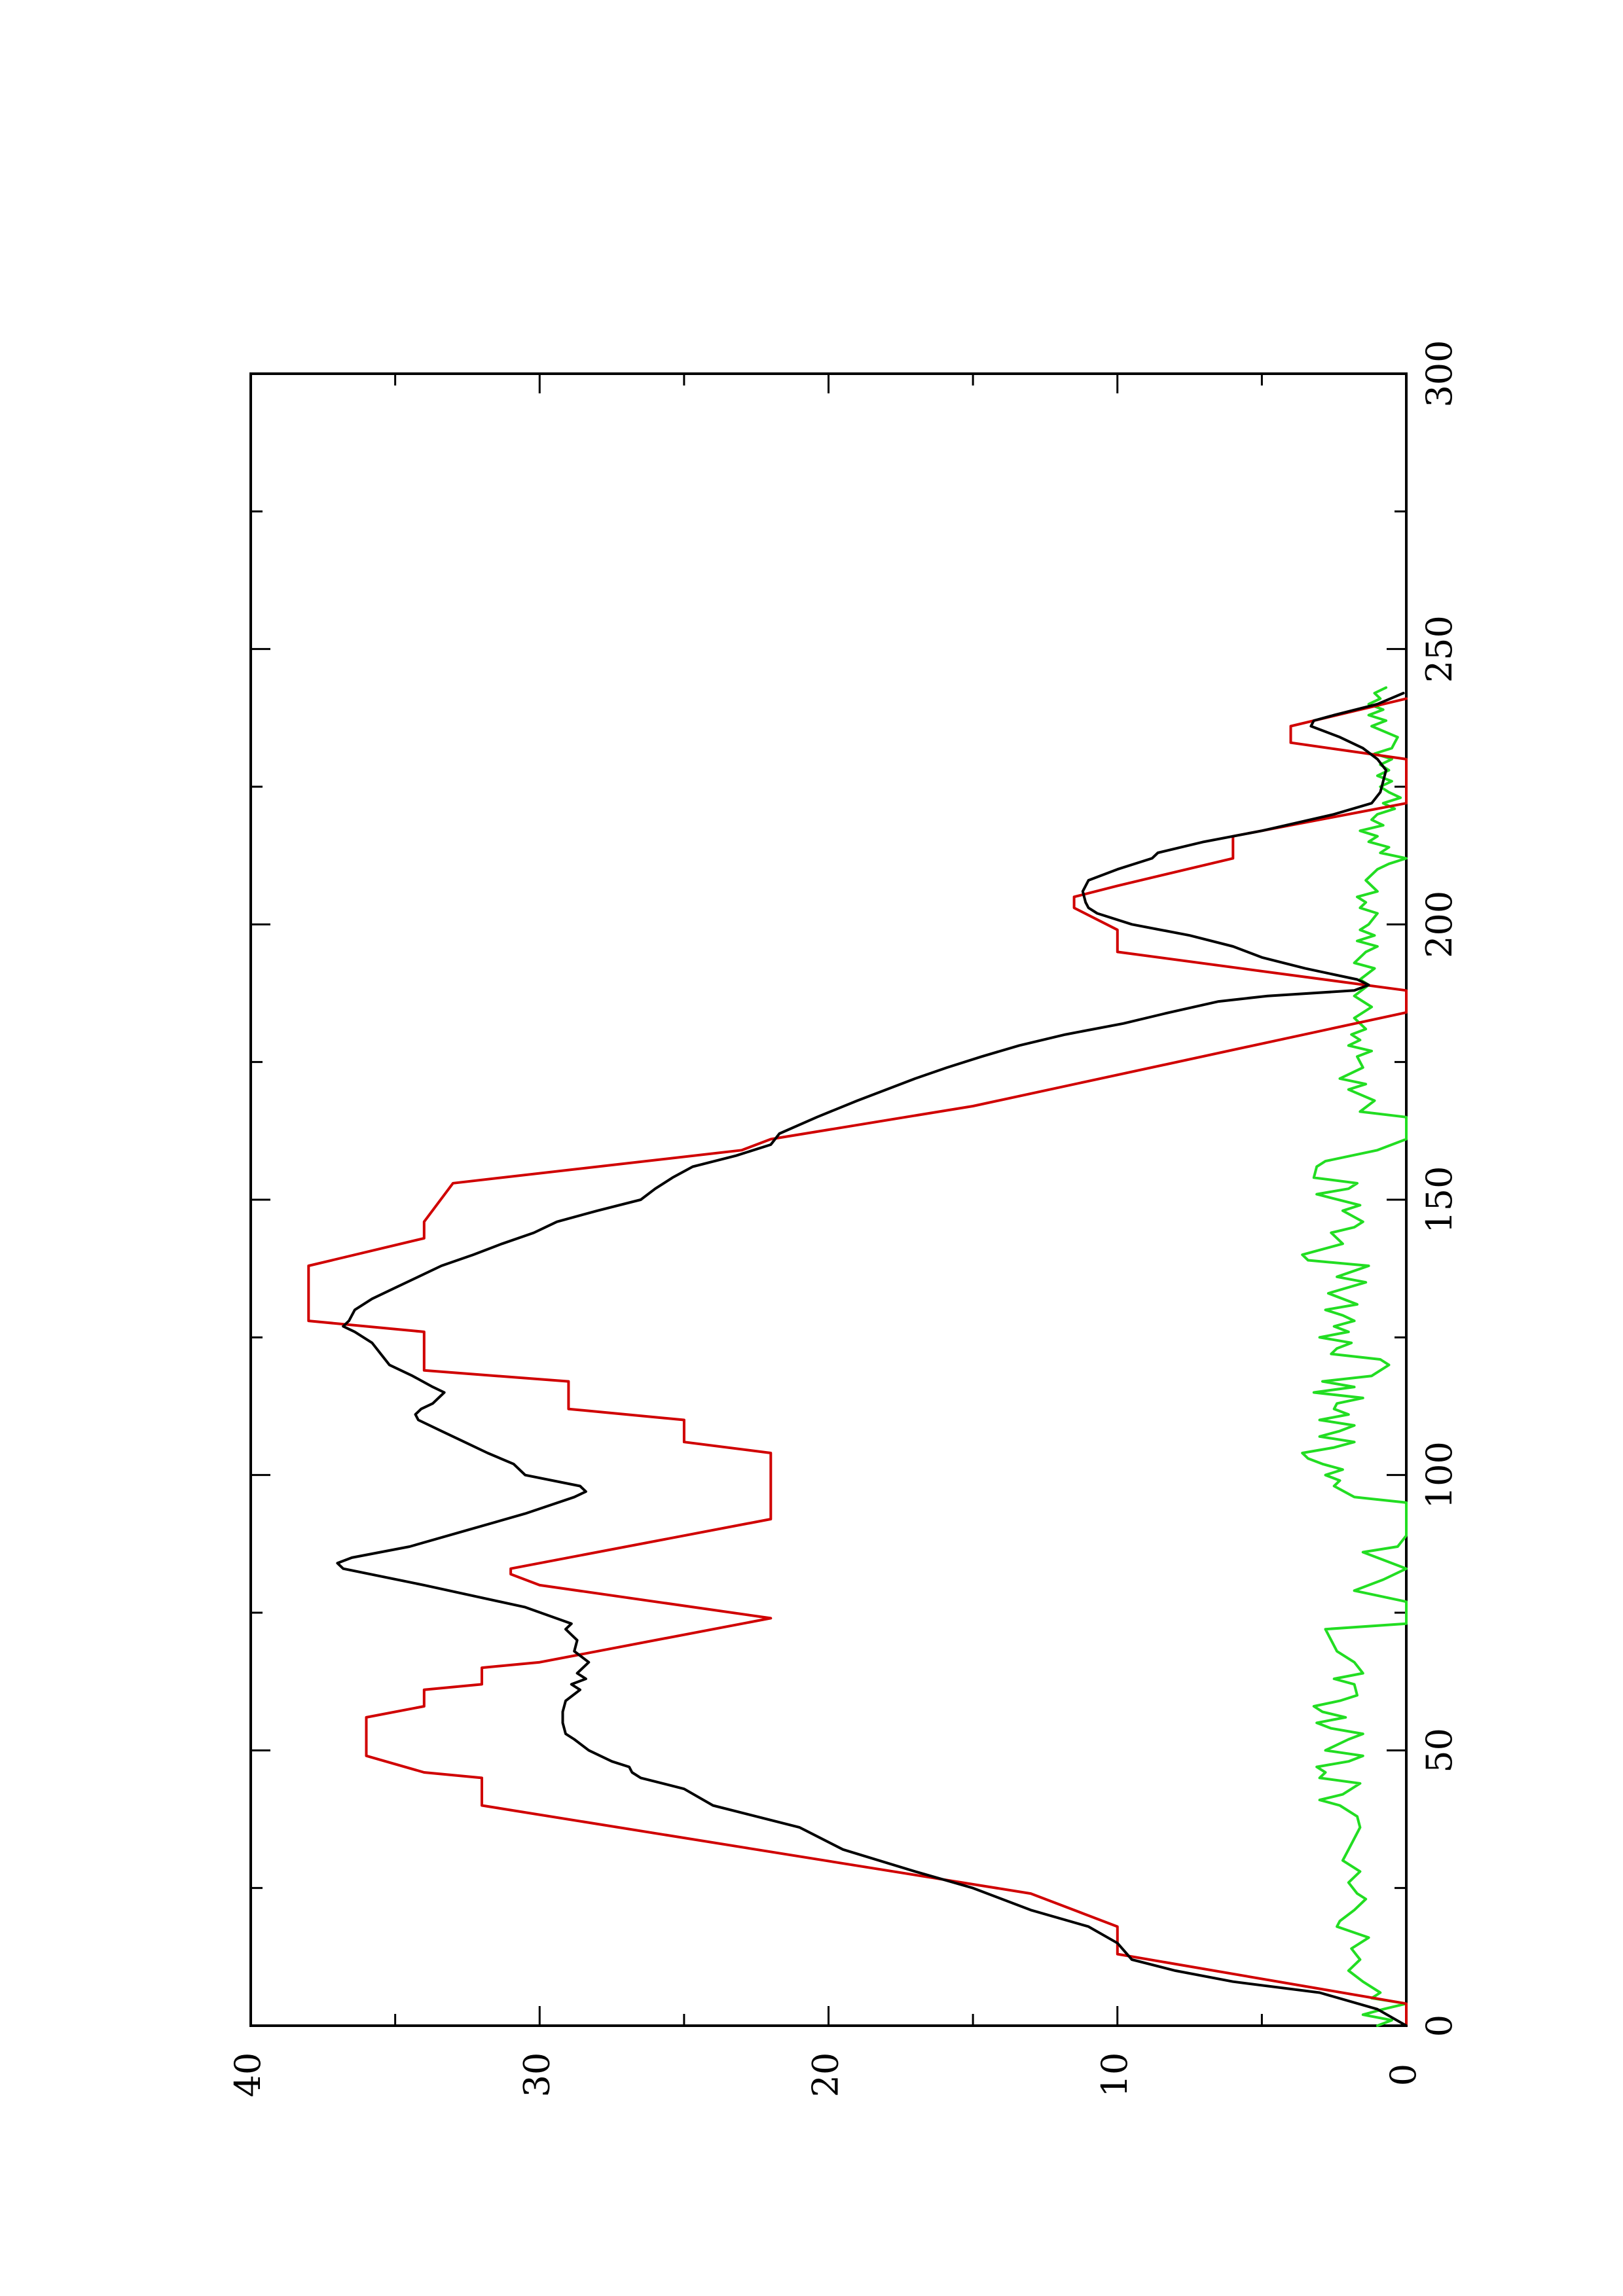 The height and width of the screenshot is (2296, 1623). Describe the element at coordinates (1439, 2026) in the screenshot. I see `x-tick-label: 0` at that location.